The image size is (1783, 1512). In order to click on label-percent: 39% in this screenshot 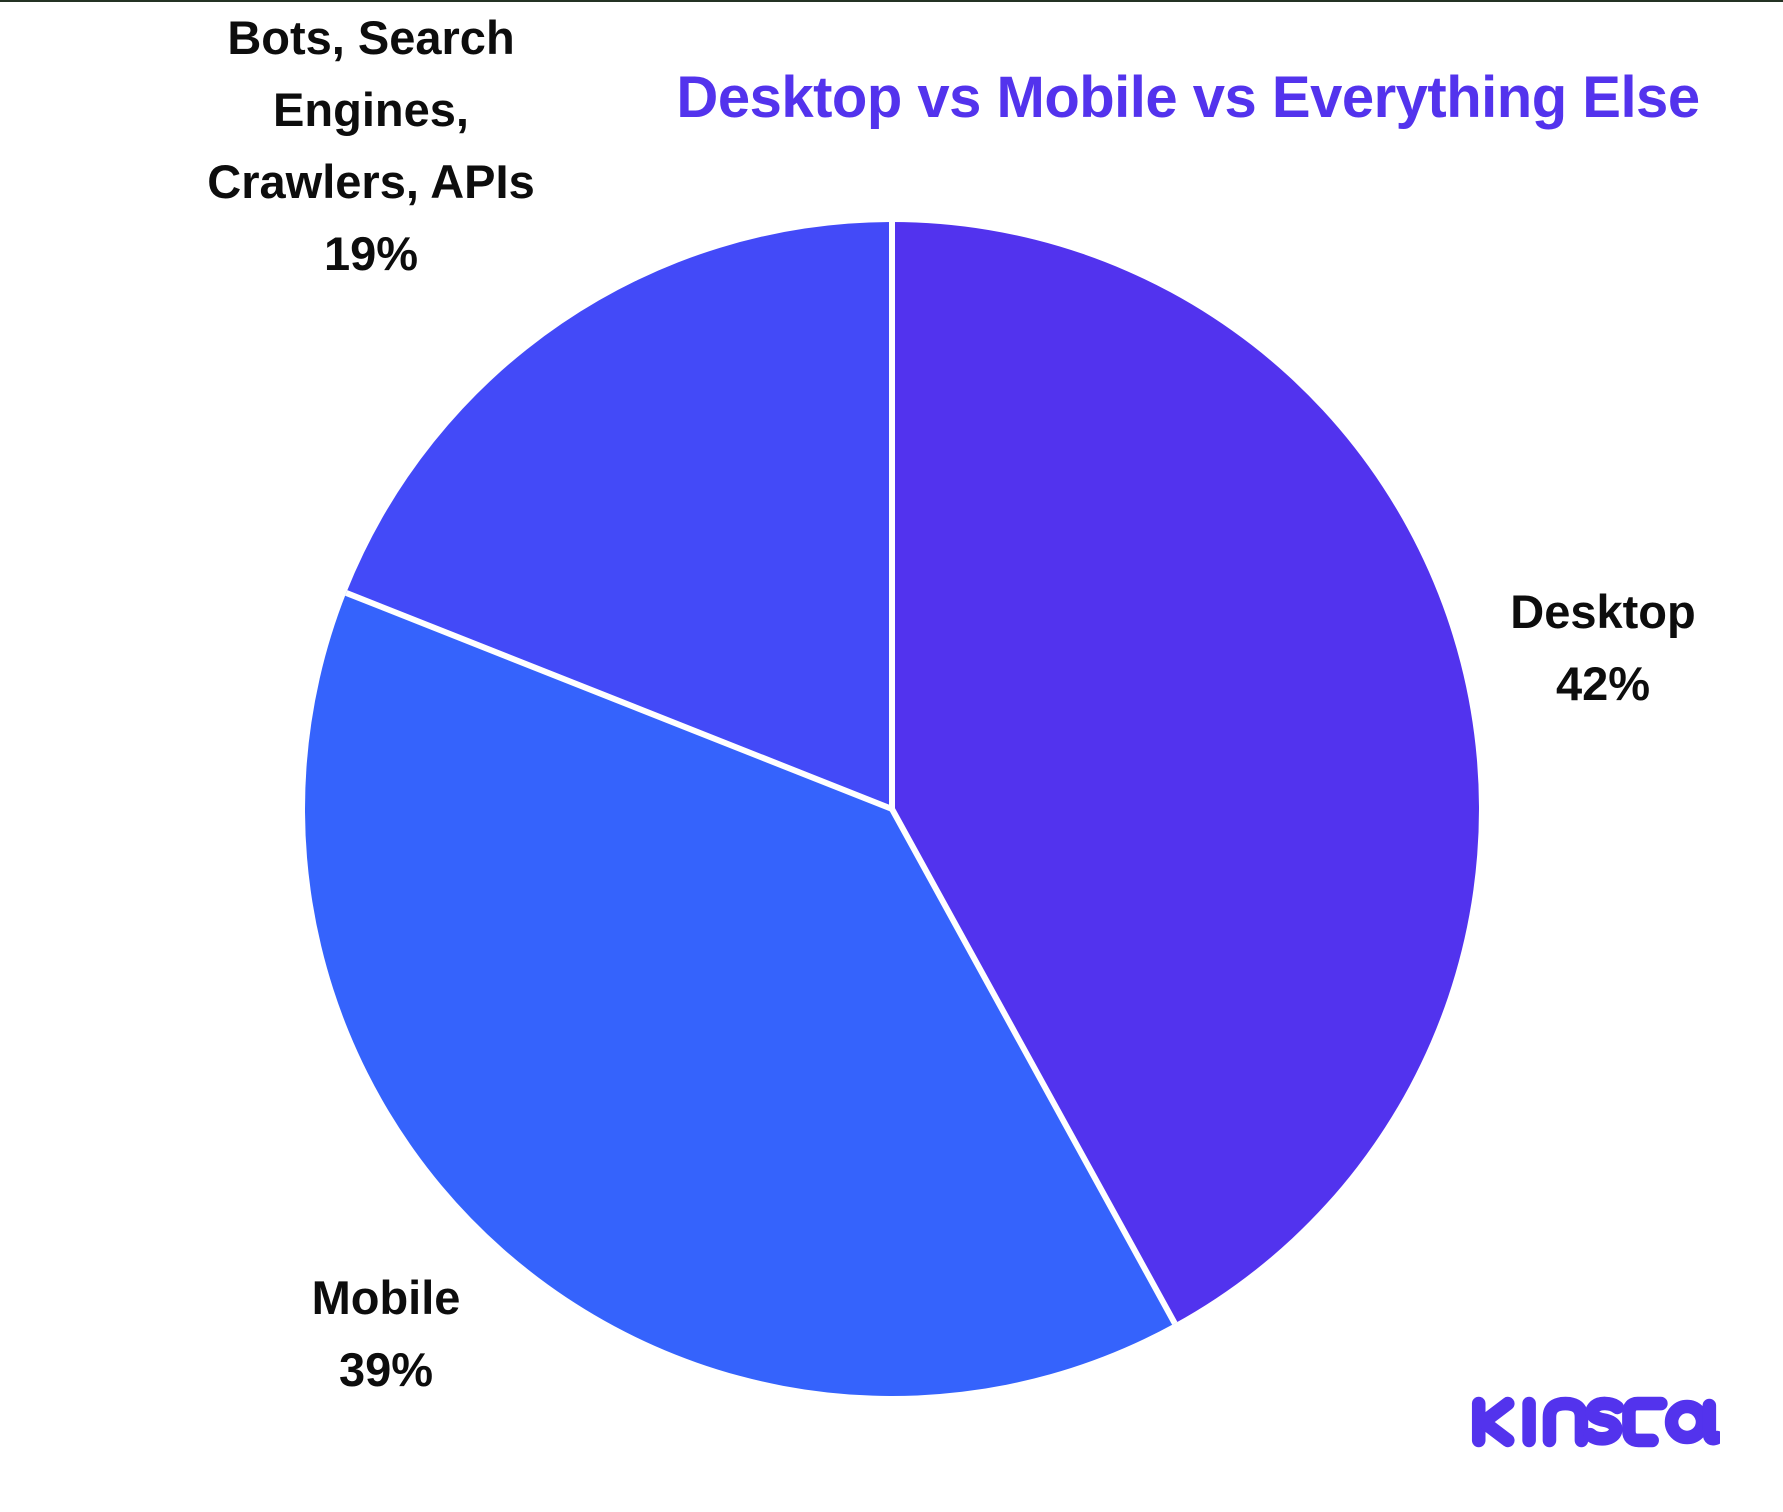, I will do `click(386, 1369)`.